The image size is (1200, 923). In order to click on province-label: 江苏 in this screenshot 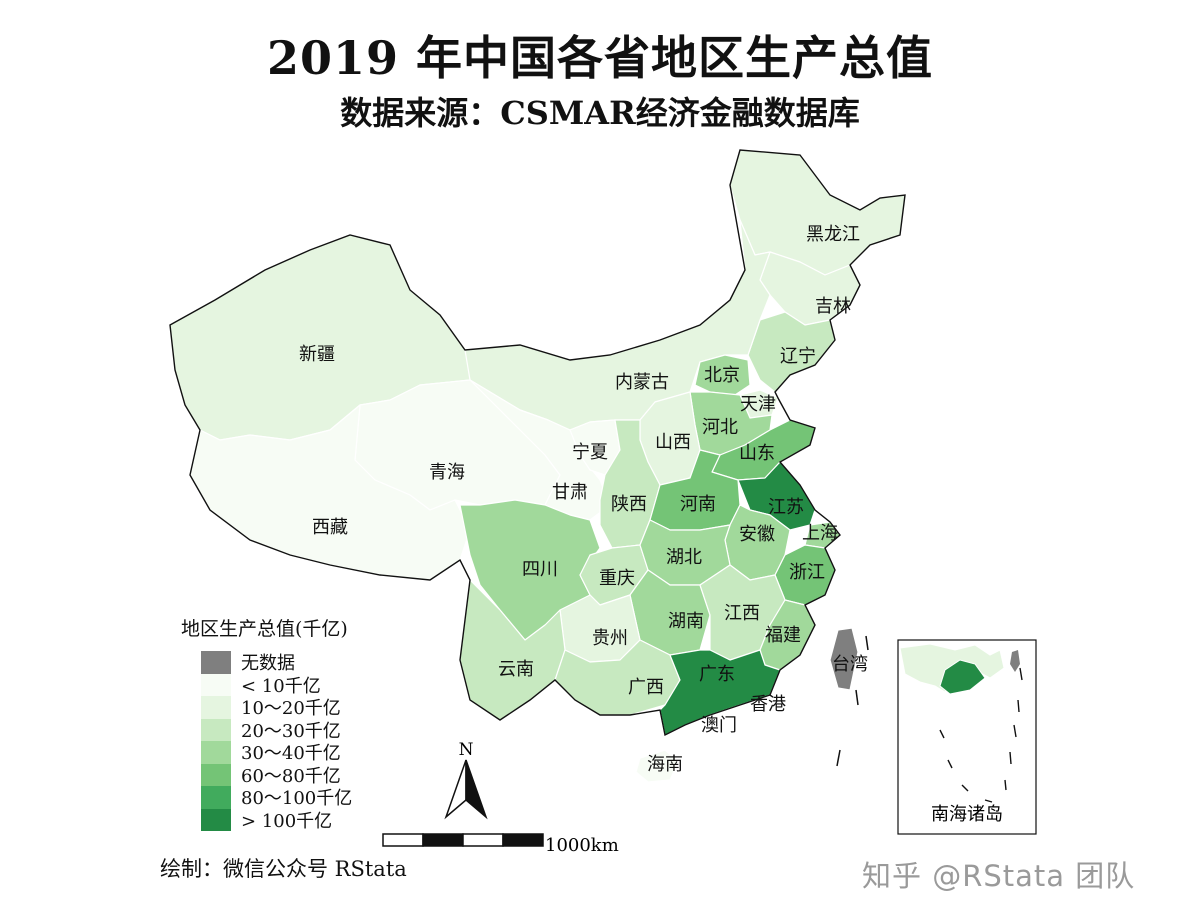, I will do `click(786, 507)`.